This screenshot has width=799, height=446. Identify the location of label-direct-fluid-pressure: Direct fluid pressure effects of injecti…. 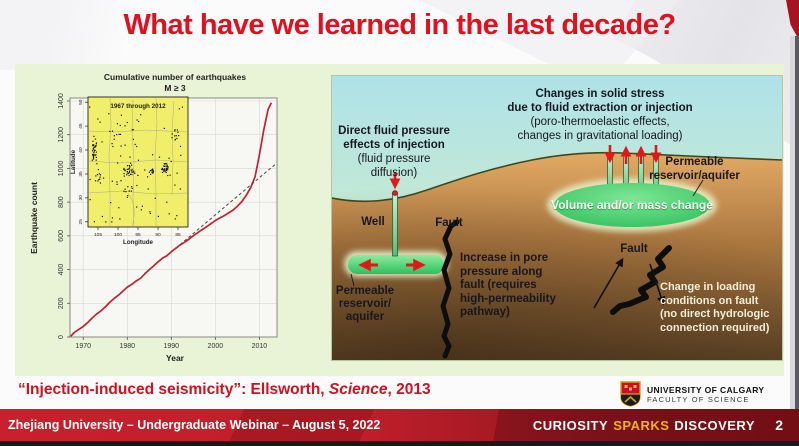
(394, 138).